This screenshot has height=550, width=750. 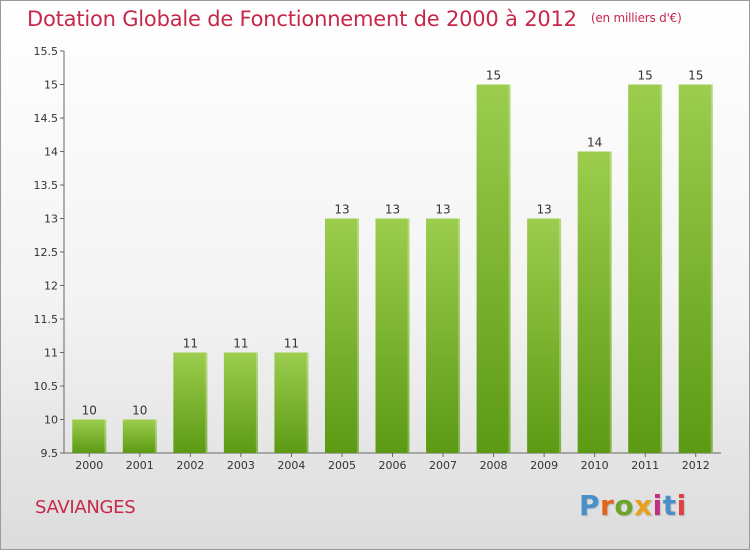 I want to click on y-tick-label: 14.5, so click(x=46, y=118).